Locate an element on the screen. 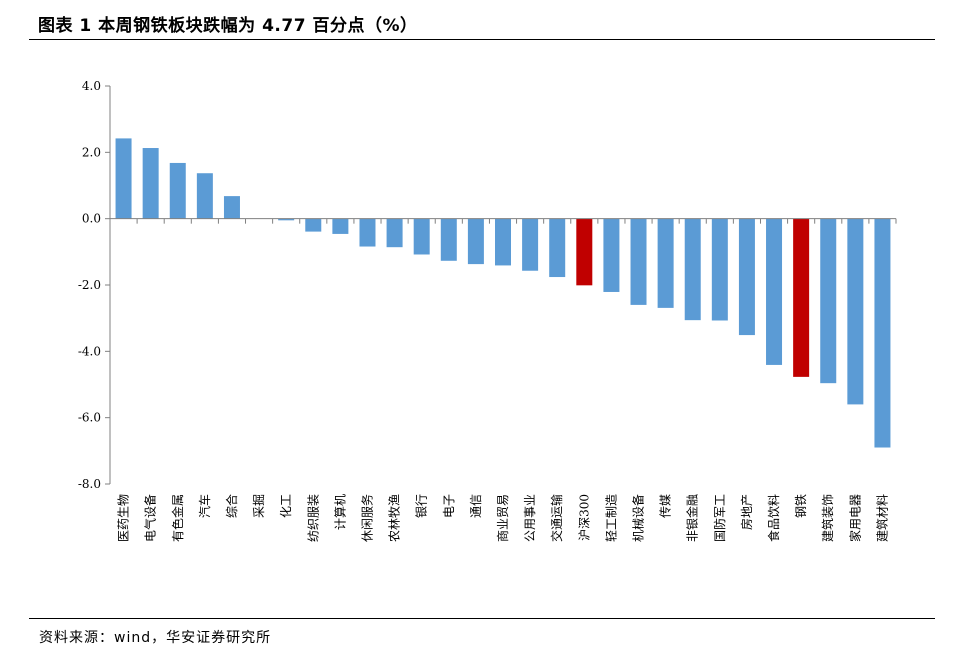 The height and width of the screenshot is (660, 955). category-label: 休闲服务 is located at coordinates (366, 518).